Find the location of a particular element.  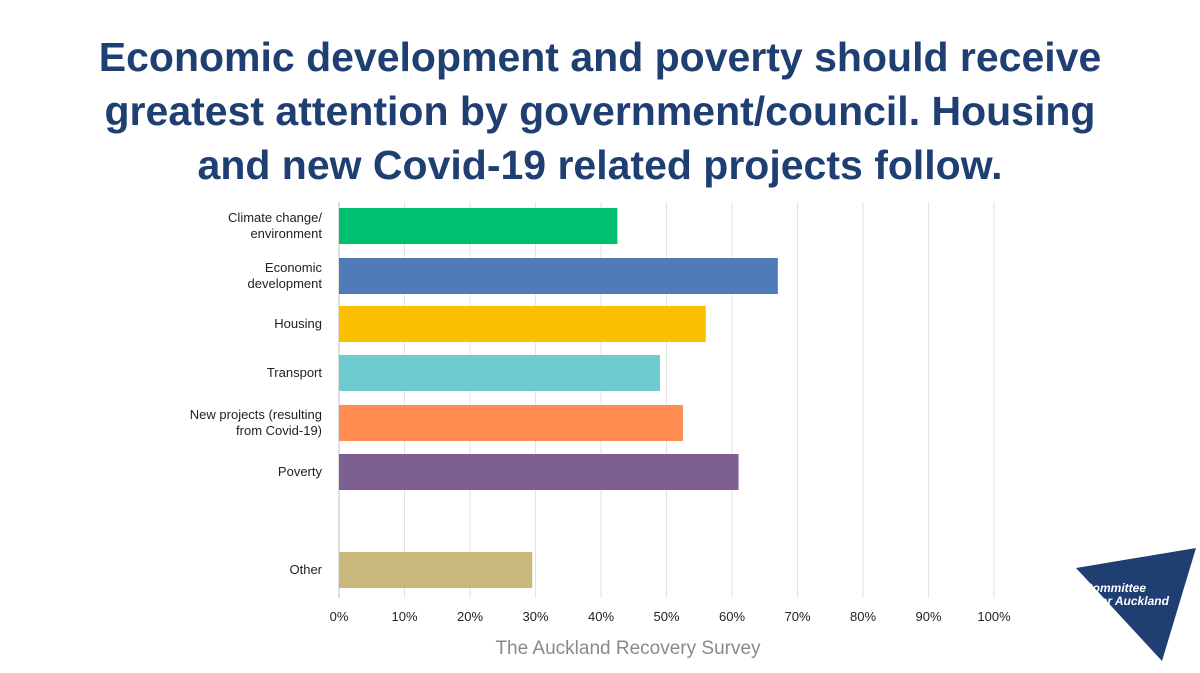

x-tick-label: 20% is located at coordinates (470, 616).